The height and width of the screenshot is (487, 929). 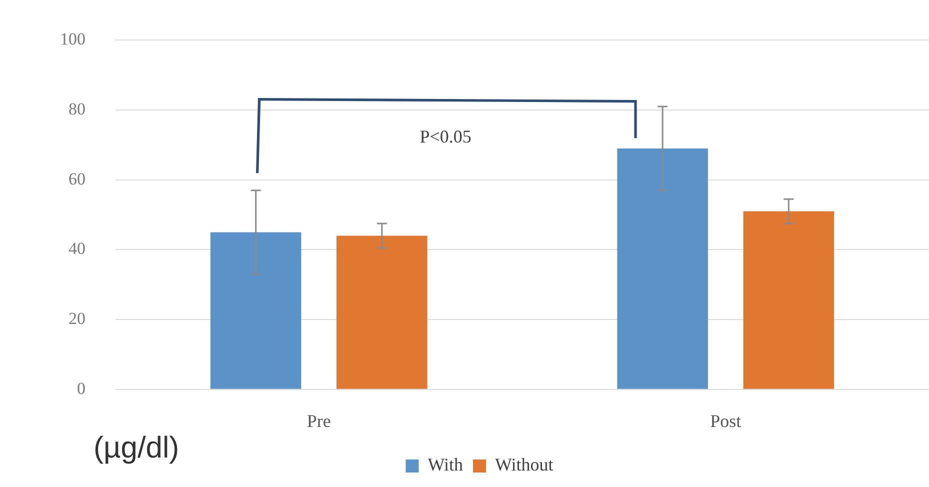 What do you see at coordinates (77, 248) in the screenshot?
I see `y-tick-label: 40` at bounding box center [77, 248].